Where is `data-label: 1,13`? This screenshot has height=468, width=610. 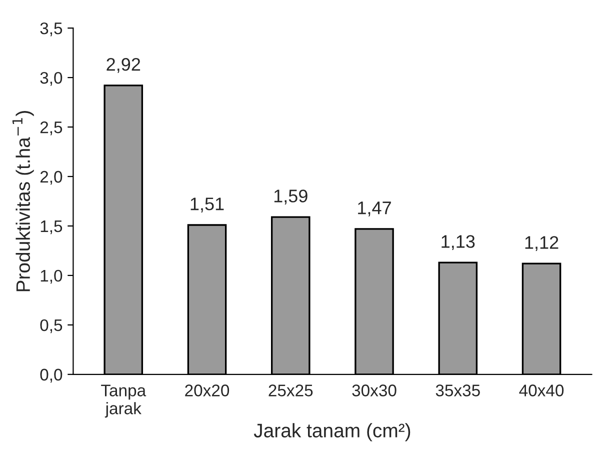 data-label: 1,13 is located at coordinates (458, 242).